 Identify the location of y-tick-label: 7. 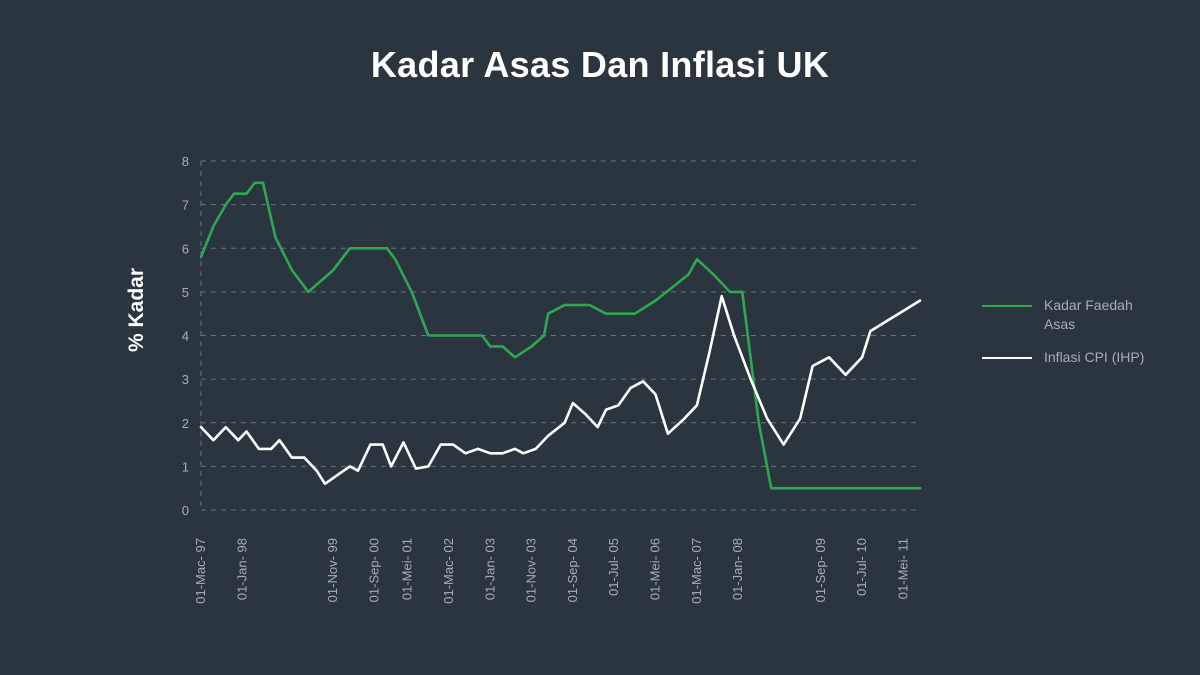
(185, 205).